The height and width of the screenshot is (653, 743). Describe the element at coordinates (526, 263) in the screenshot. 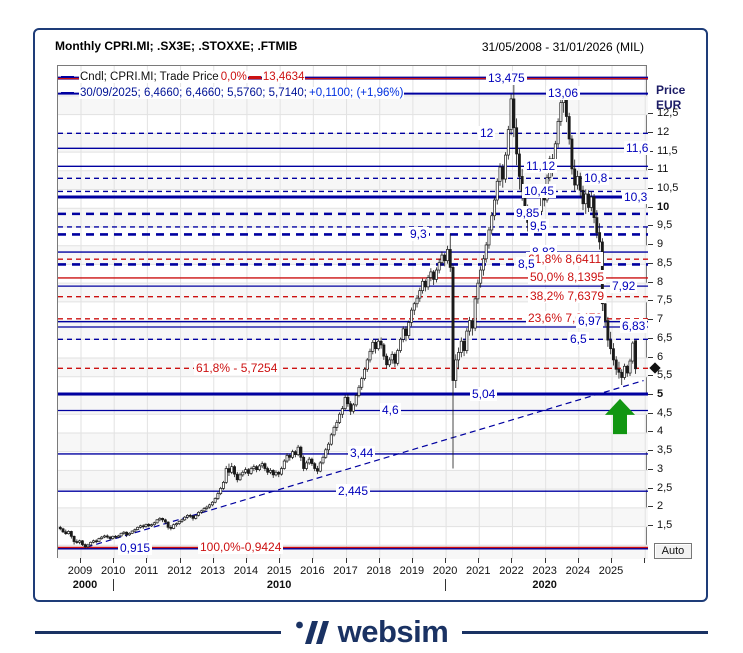

I see `level-label: 8,5` at that location.